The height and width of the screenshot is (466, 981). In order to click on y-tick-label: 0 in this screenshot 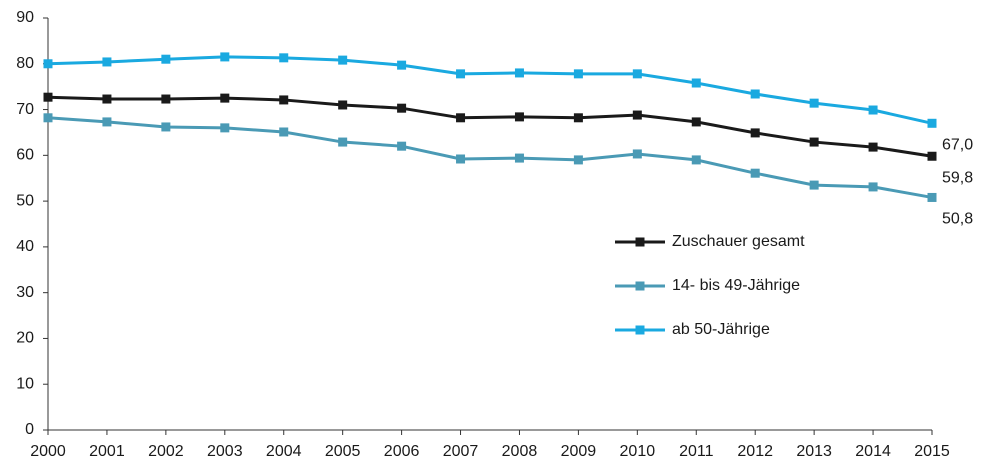, I will do `click(29, 429)`.